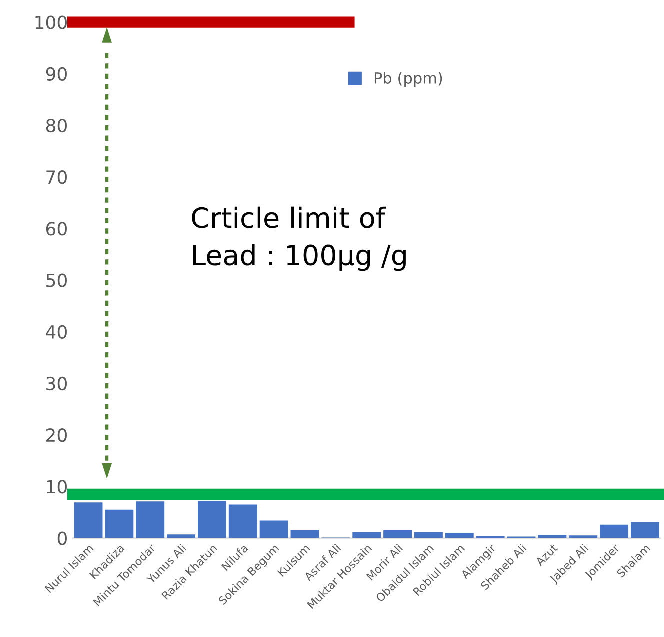  What do you see at coordinates (56, 74) in the screenshot?
I see `y-tick-label: 90` at bounding box center [56, 74].